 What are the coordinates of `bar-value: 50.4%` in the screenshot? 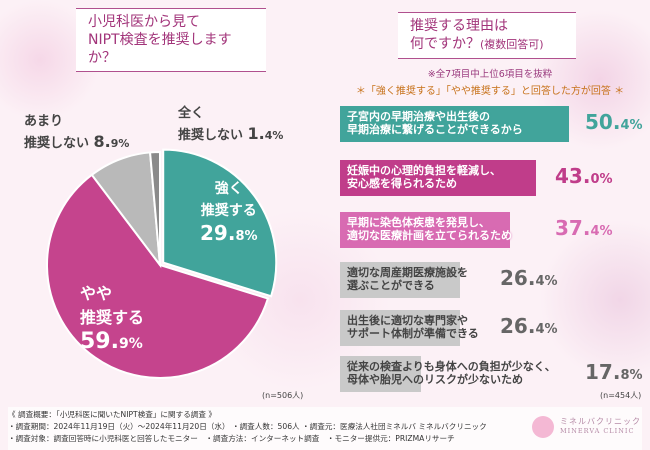 It's located at (614, 122).